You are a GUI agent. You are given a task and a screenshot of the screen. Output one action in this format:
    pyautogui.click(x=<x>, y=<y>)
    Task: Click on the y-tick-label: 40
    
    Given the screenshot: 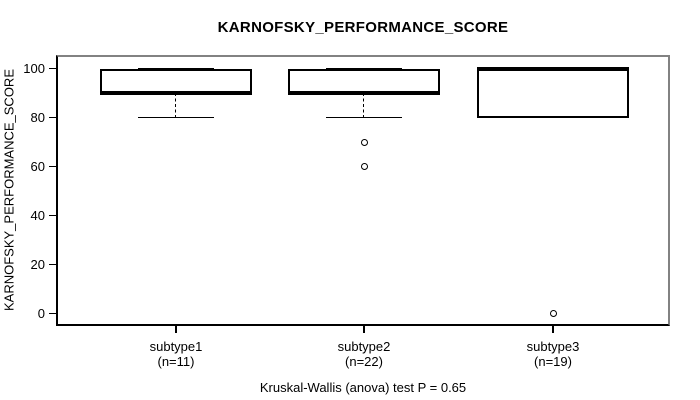 What is the action you would take?
    pyautogui.click(x=37, y=215)
    